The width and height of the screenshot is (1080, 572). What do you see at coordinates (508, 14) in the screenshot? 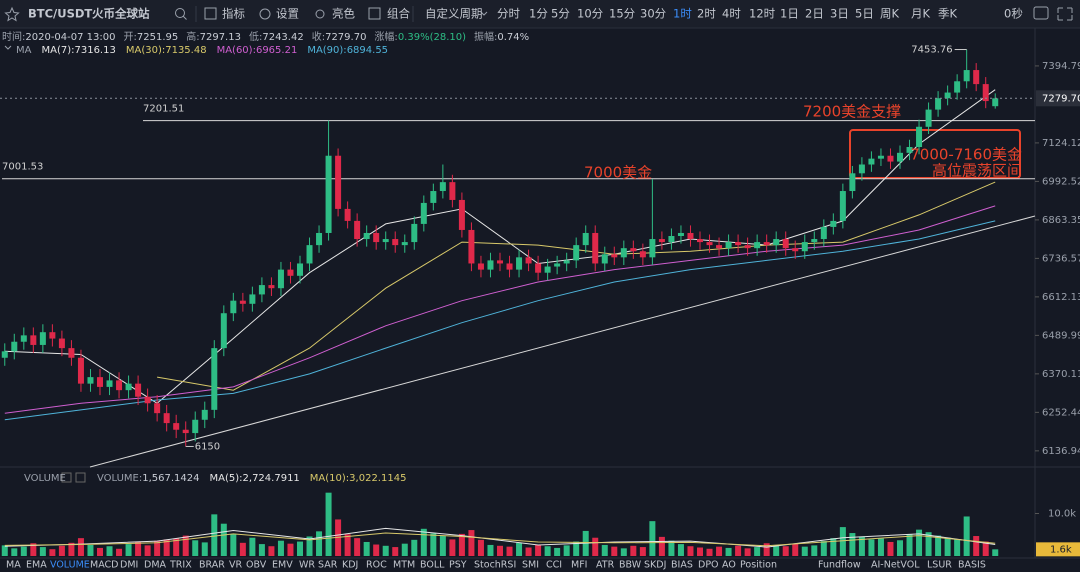
I see `period-button: 分时` at bounding box center [508, 14].